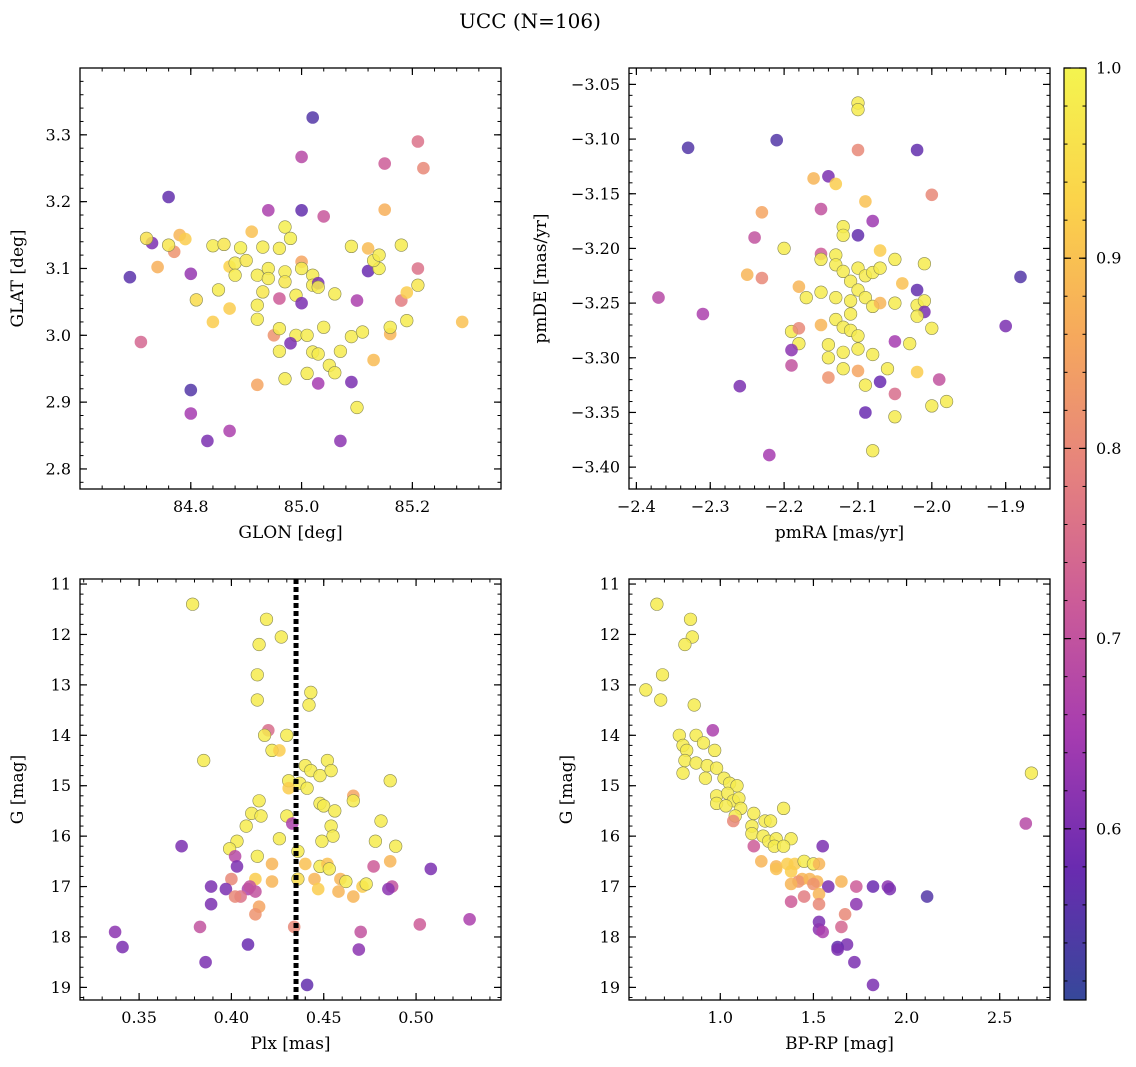 The width and height of the screenshot is (1136, 1067). What do you see at coordinates (61, 987) in the screenshot?
I see `y-tick-label: 19` at bounding box center [61, 987].